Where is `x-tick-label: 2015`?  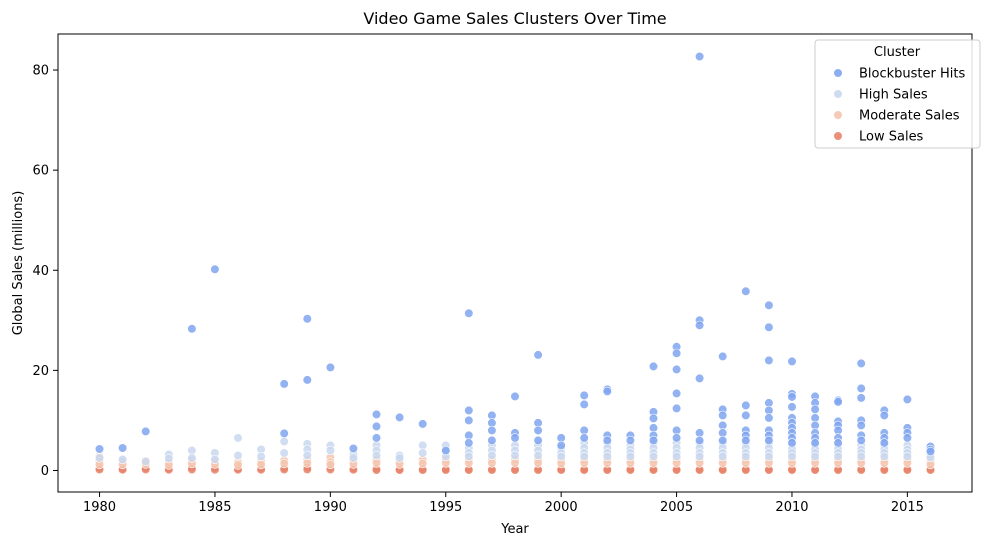
x-tick-label: 2015 is located at coordinates (907, 507).